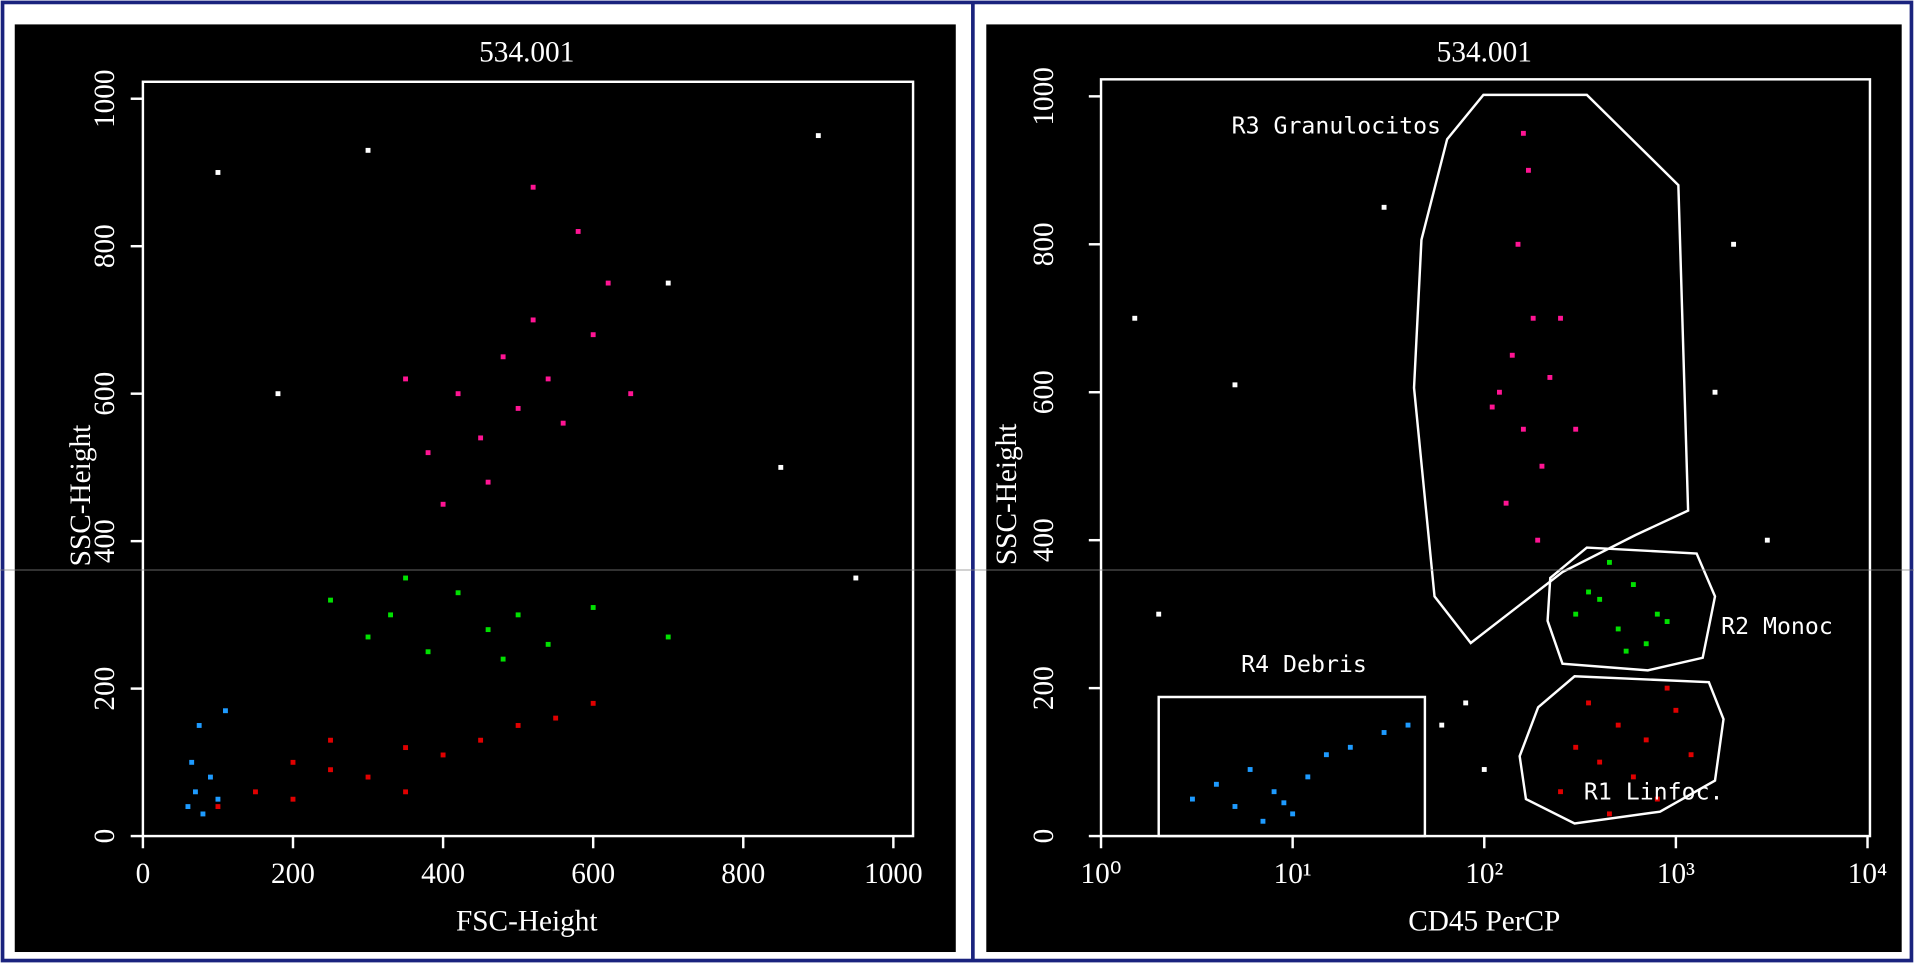 The width and height of the screenshot is (1914, 963). Describe the element at coordinates (1336, 126) in the screenshot. I see `gate-label: R3 Granulocitos` at that location.